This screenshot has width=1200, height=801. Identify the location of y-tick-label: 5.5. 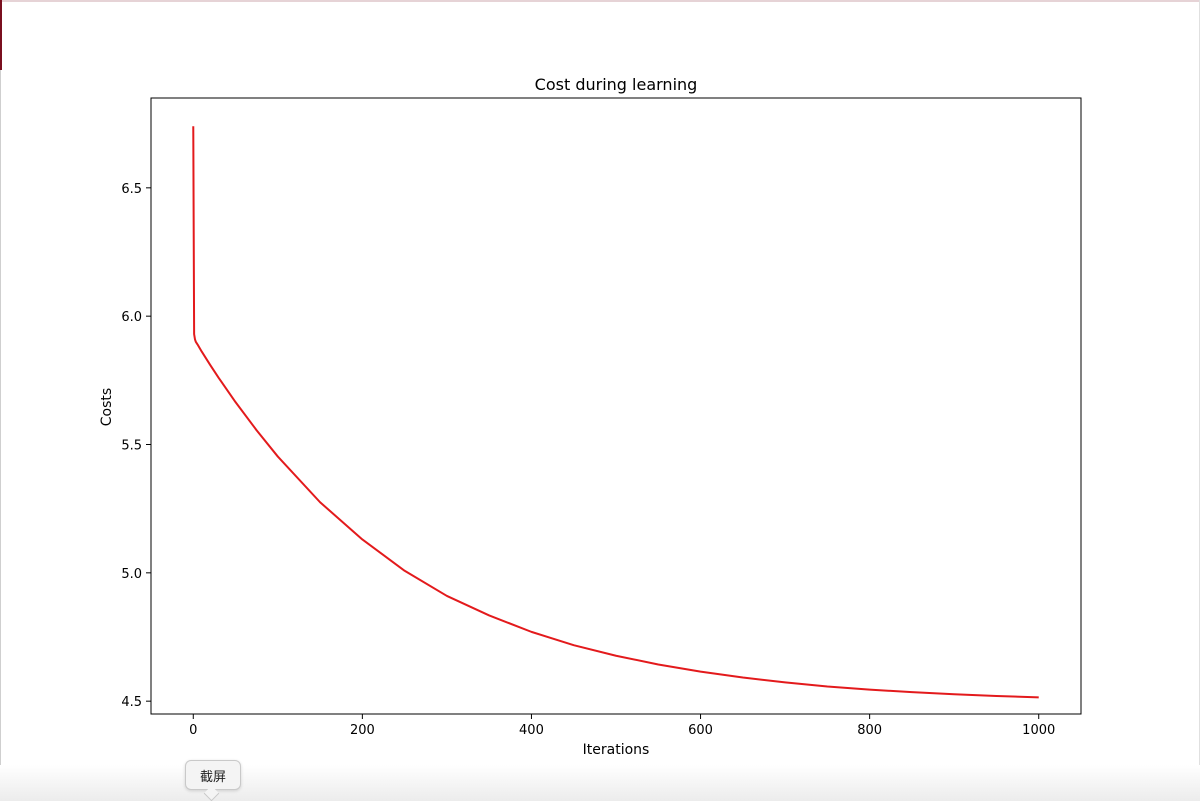
(131, 446).